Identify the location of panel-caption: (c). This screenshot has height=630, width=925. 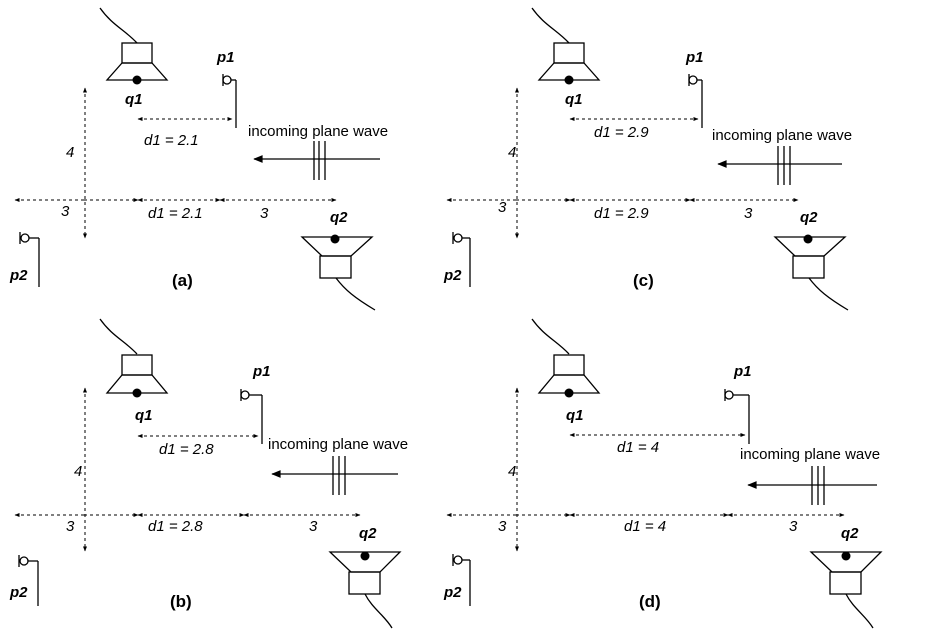
(643, 280).